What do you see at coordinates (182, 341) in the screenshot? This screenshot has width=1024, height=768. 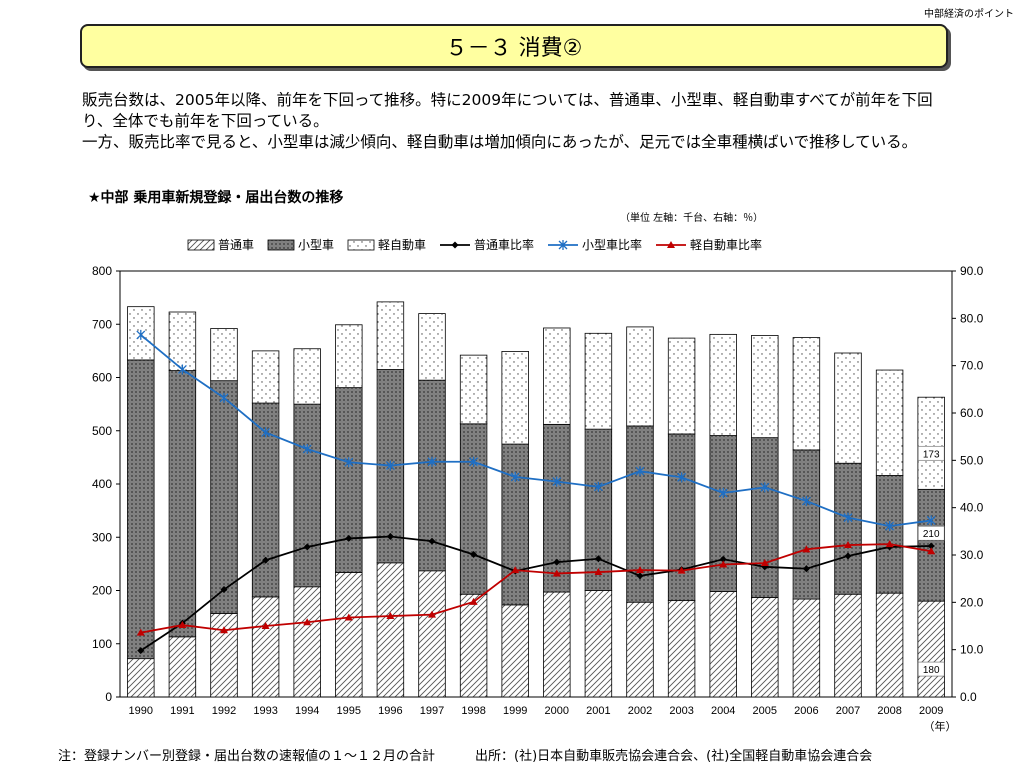 I see `bar-軽自動車-1991` at bounding box center [182, 341].